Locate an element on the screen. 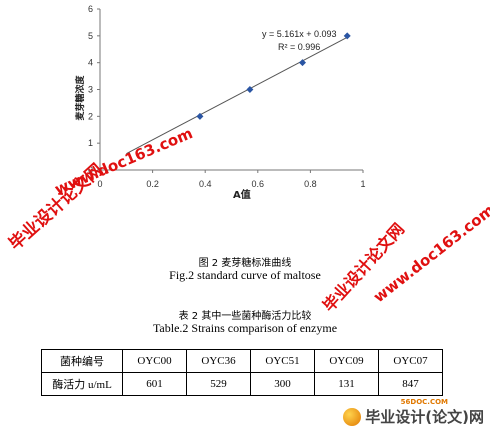 Image resolution: width=490 pixels, height=430 pixels. y-tick-label: 3 is located at coordinates (90, 90).